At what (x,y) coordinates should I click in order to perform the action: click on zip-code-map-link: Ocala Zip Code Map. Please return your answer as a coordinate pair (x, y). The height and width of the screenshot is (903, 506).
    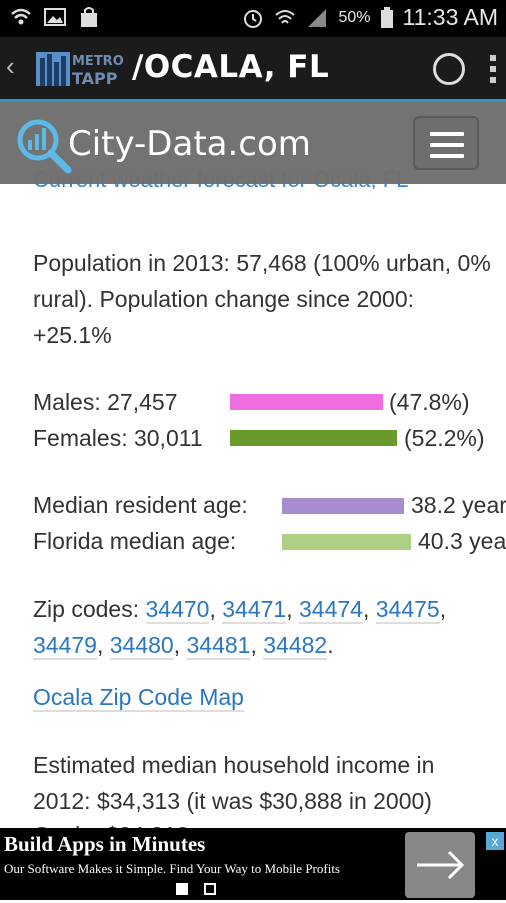
    Looking at the image, I should click on (138, 698).